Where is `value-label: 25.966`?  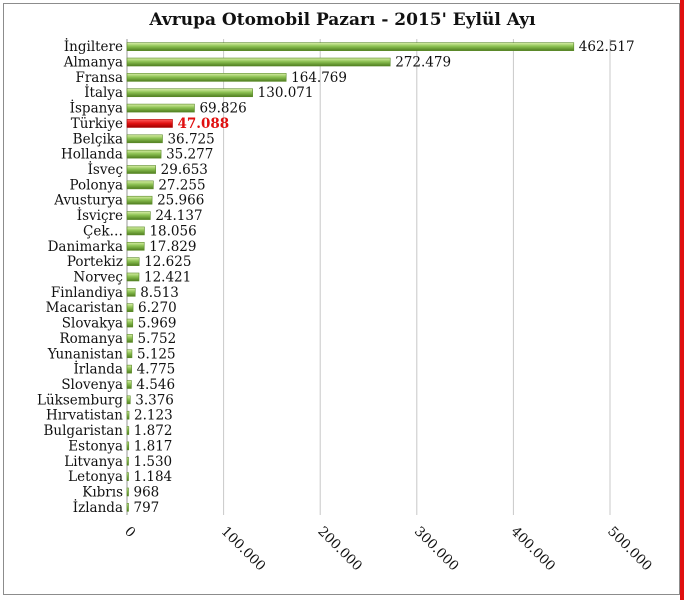
value-label: 25.966 is located at coordinates (180, 201).